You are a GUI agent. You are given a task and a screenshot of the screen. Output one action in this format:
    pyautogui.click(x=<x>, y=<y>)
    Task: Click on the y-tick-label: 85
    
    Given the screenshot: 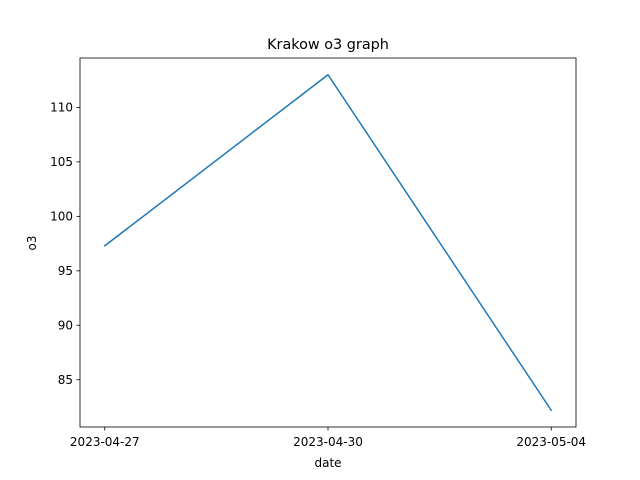 What is the action you would take?
    pyautogui.click(x=65, y=380)
    